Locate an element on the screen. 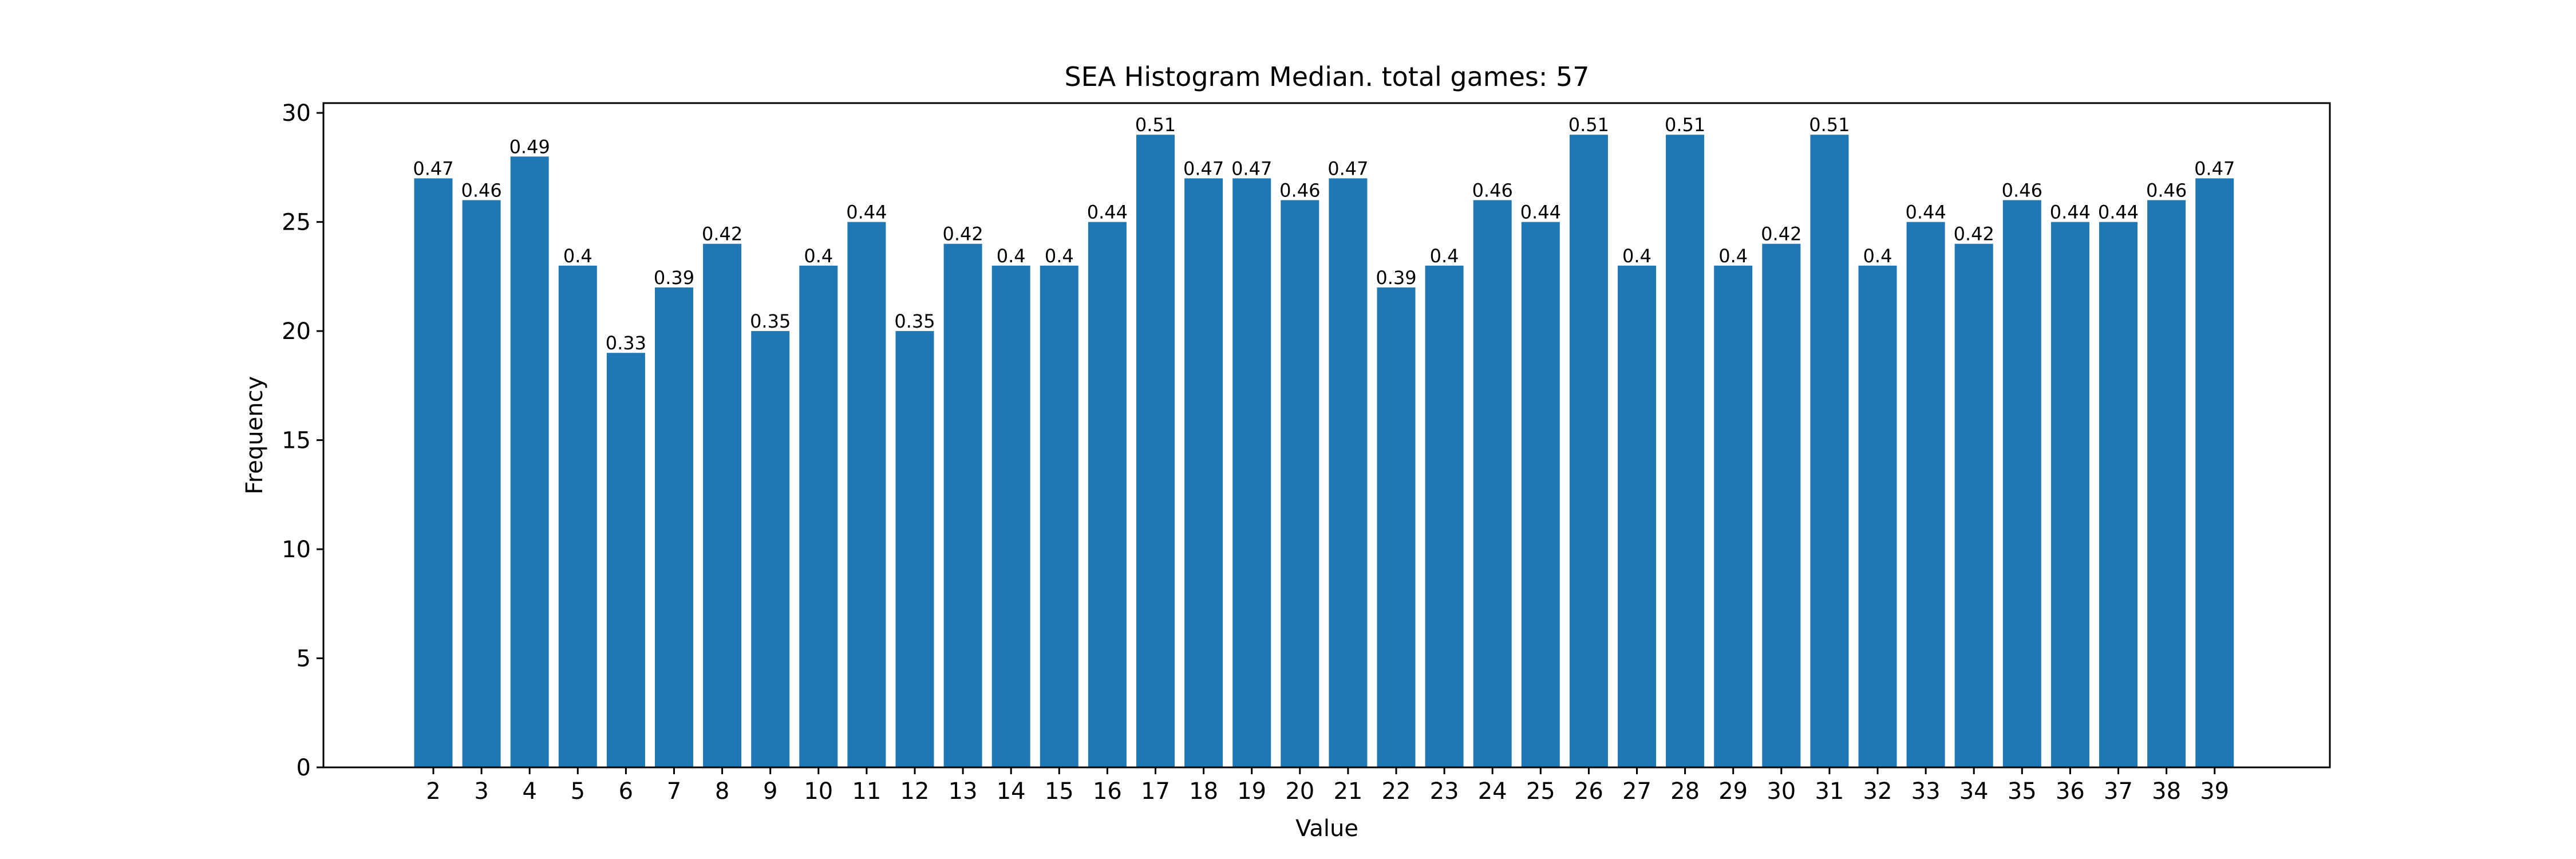 The height and width of the screenshot is (859, 2576). x-tick-label: 22 is located at coordinates (1396, 791).